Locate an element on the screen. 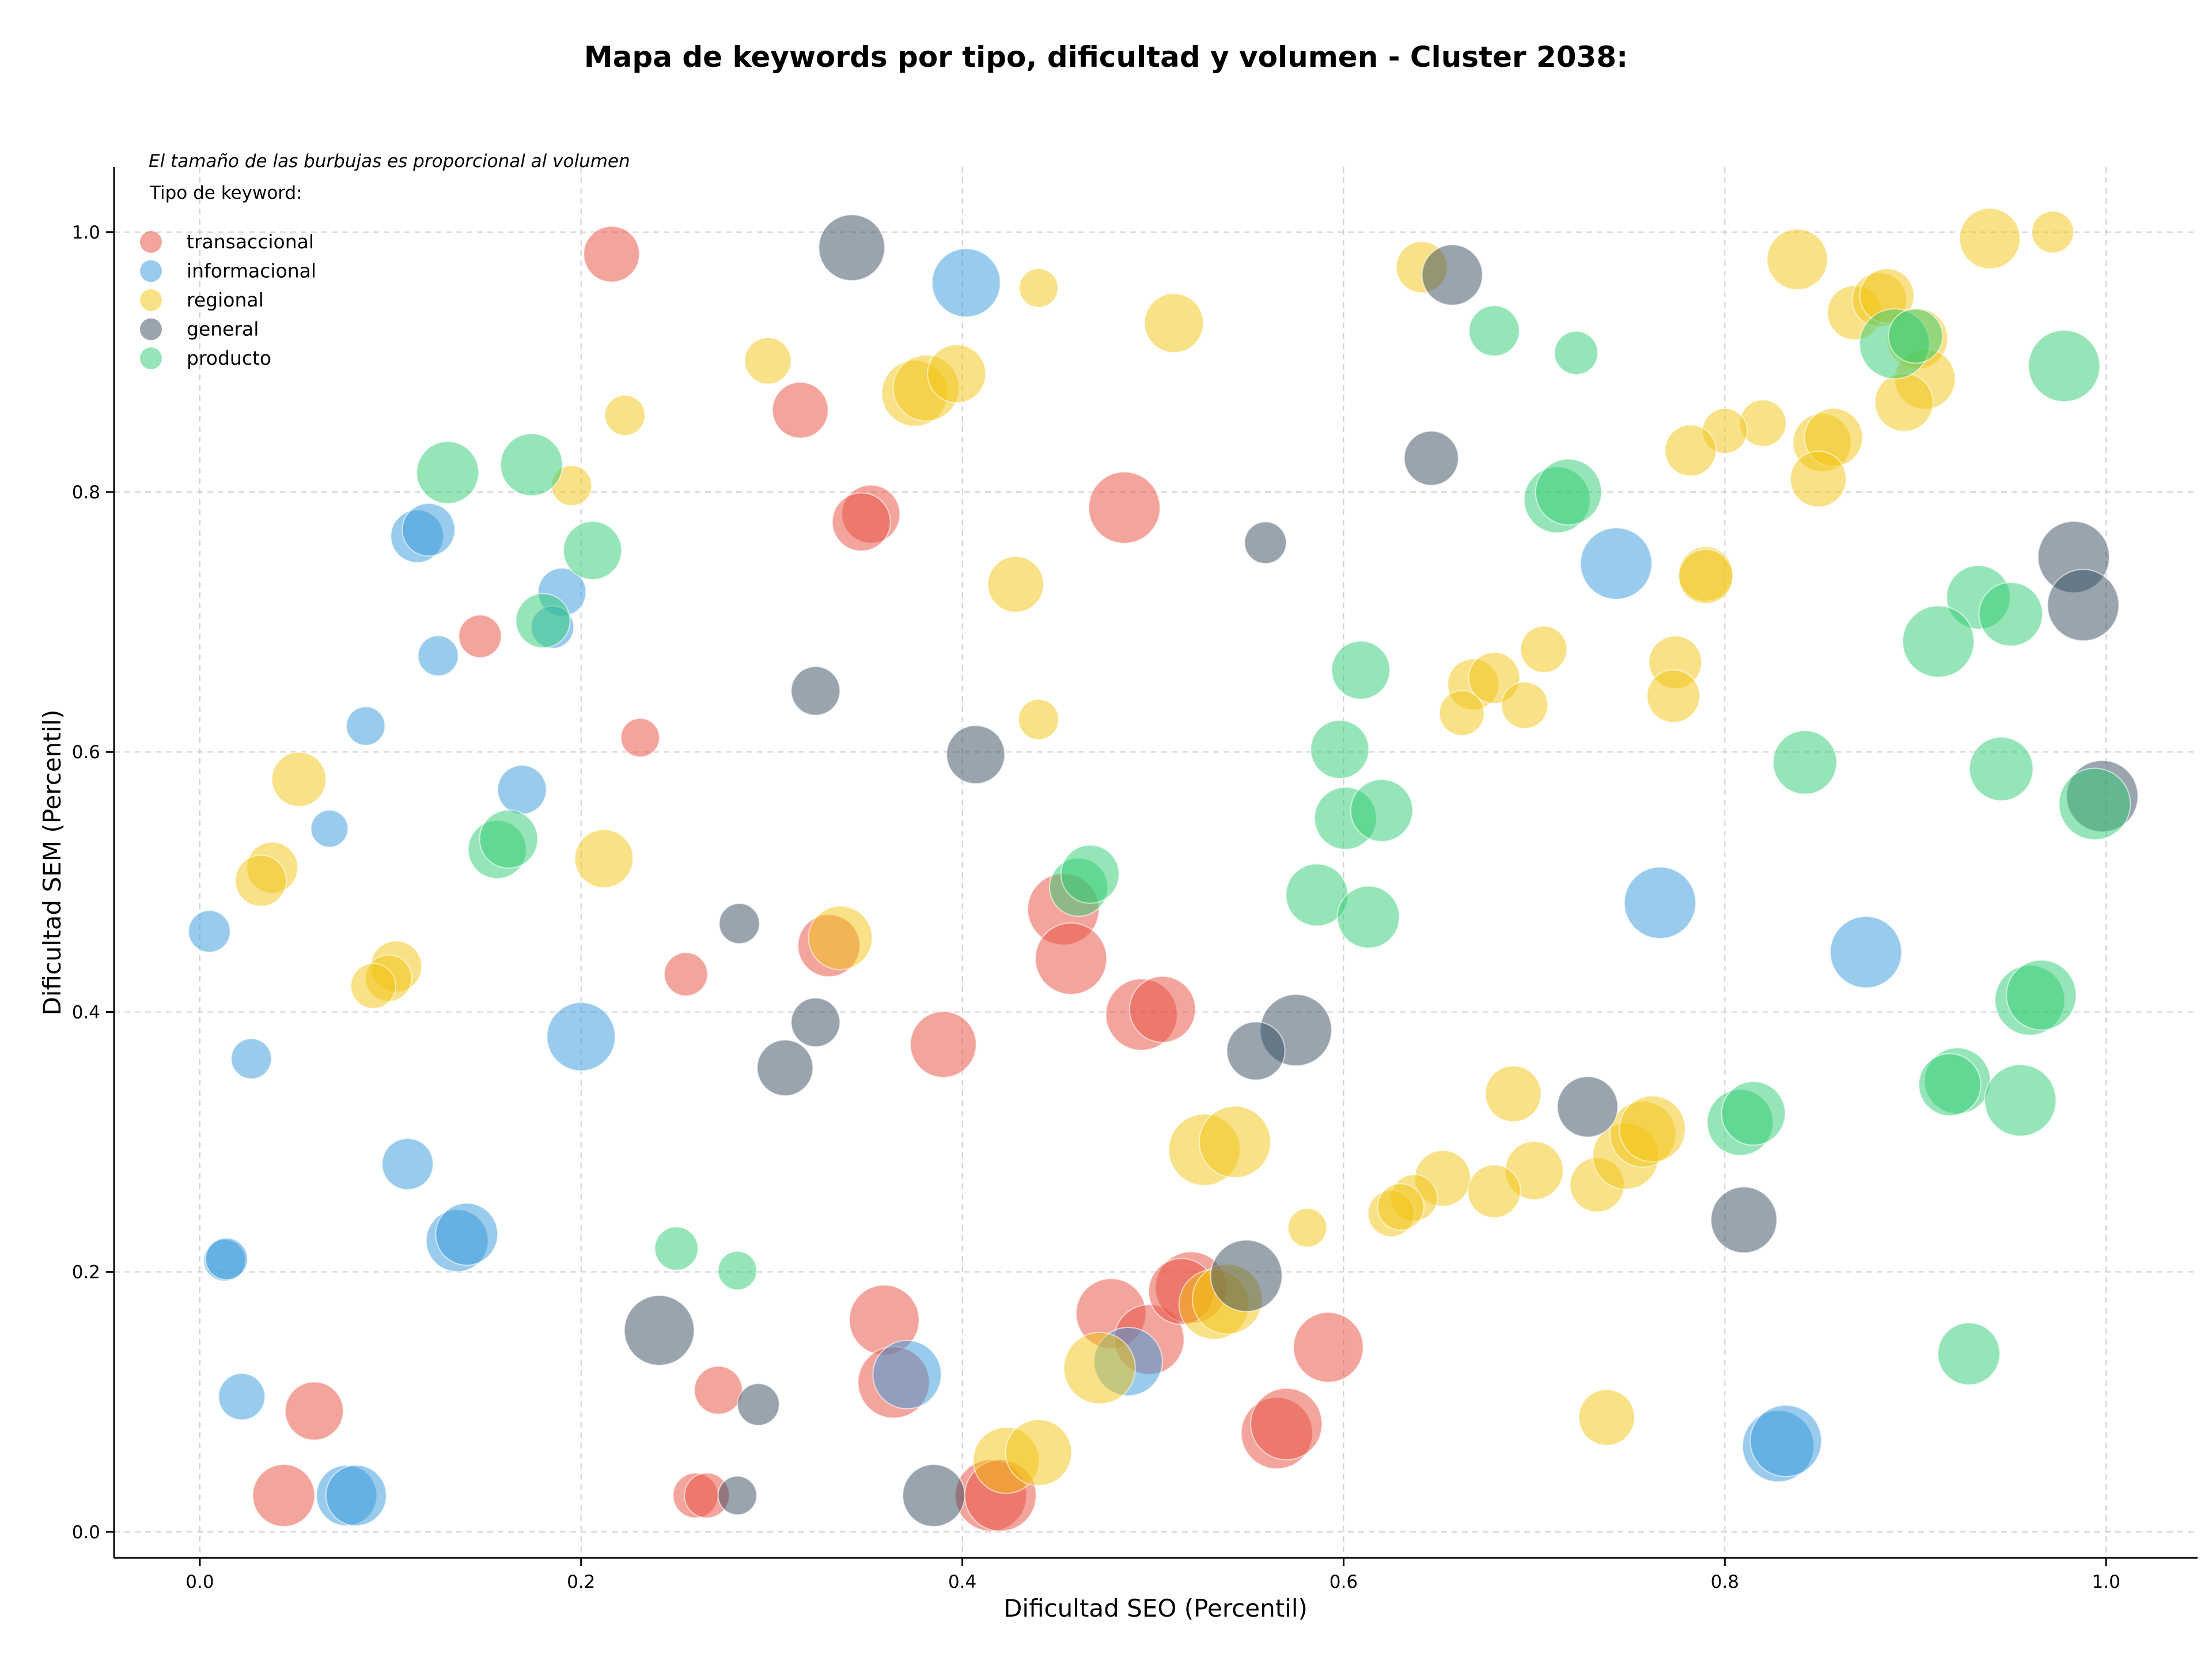  y-tick-label: 1.0 is located at coordinates (86, 232).